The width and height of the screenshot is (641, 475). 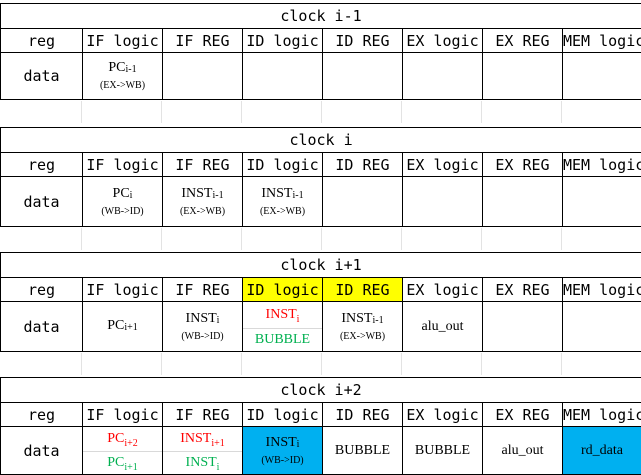 What do you see at coordinates (522, 450) in the screenshot?
I see `cell-ex-reg: alu_out` at bounding box center [522, 450].